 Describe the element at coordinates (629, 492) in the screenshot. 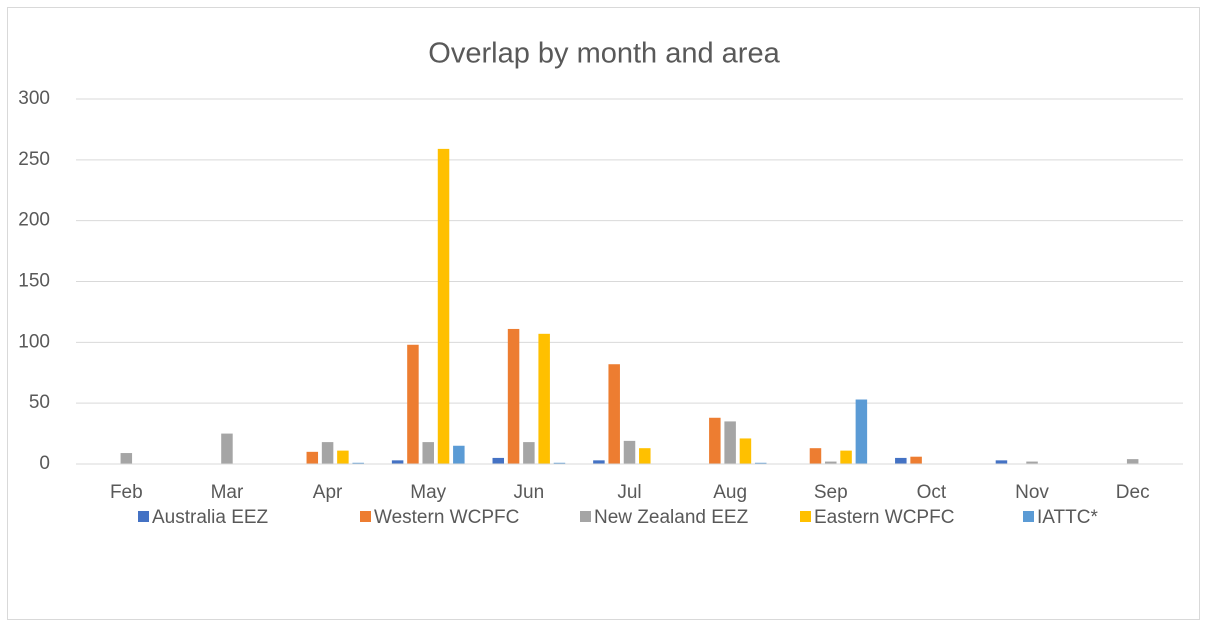

I see `x-tick-label: Jul` at that location.